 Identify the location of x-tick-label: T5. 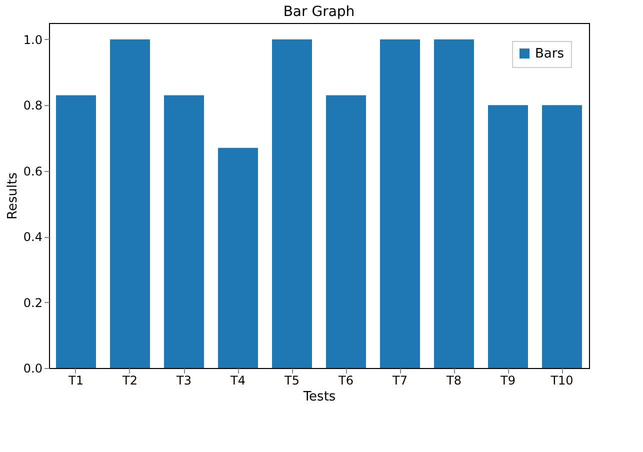
(292, 381).